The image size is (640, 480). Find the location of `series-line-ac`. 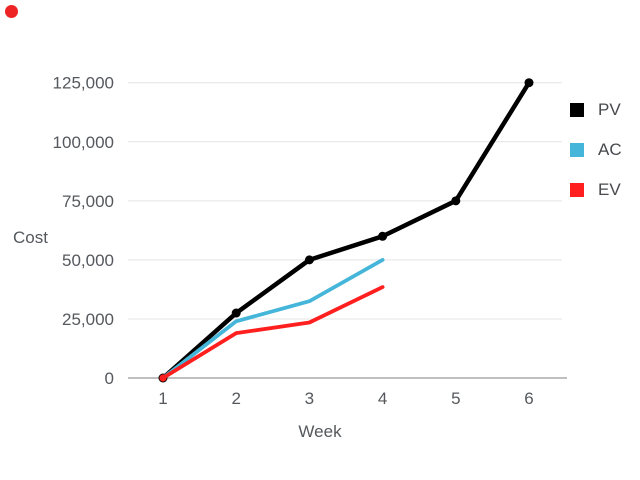

series-line-ac is located at coordinates (273, 318).